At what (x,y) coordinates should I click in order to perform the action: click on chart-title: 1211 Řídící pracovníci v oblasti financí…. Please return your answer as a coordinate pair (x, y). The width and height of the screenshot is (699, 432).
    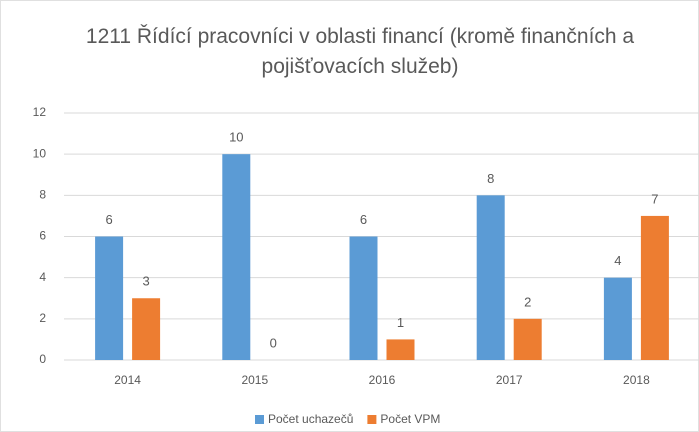
    Looking at the image, I should click on (360, 51).